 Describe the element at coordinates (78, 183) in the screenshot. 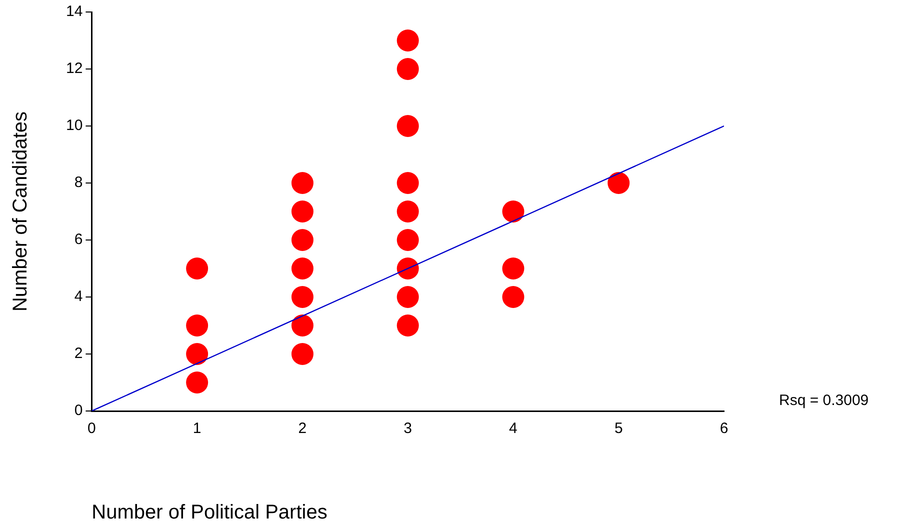

I see `y-tick-label: 8` at that location.